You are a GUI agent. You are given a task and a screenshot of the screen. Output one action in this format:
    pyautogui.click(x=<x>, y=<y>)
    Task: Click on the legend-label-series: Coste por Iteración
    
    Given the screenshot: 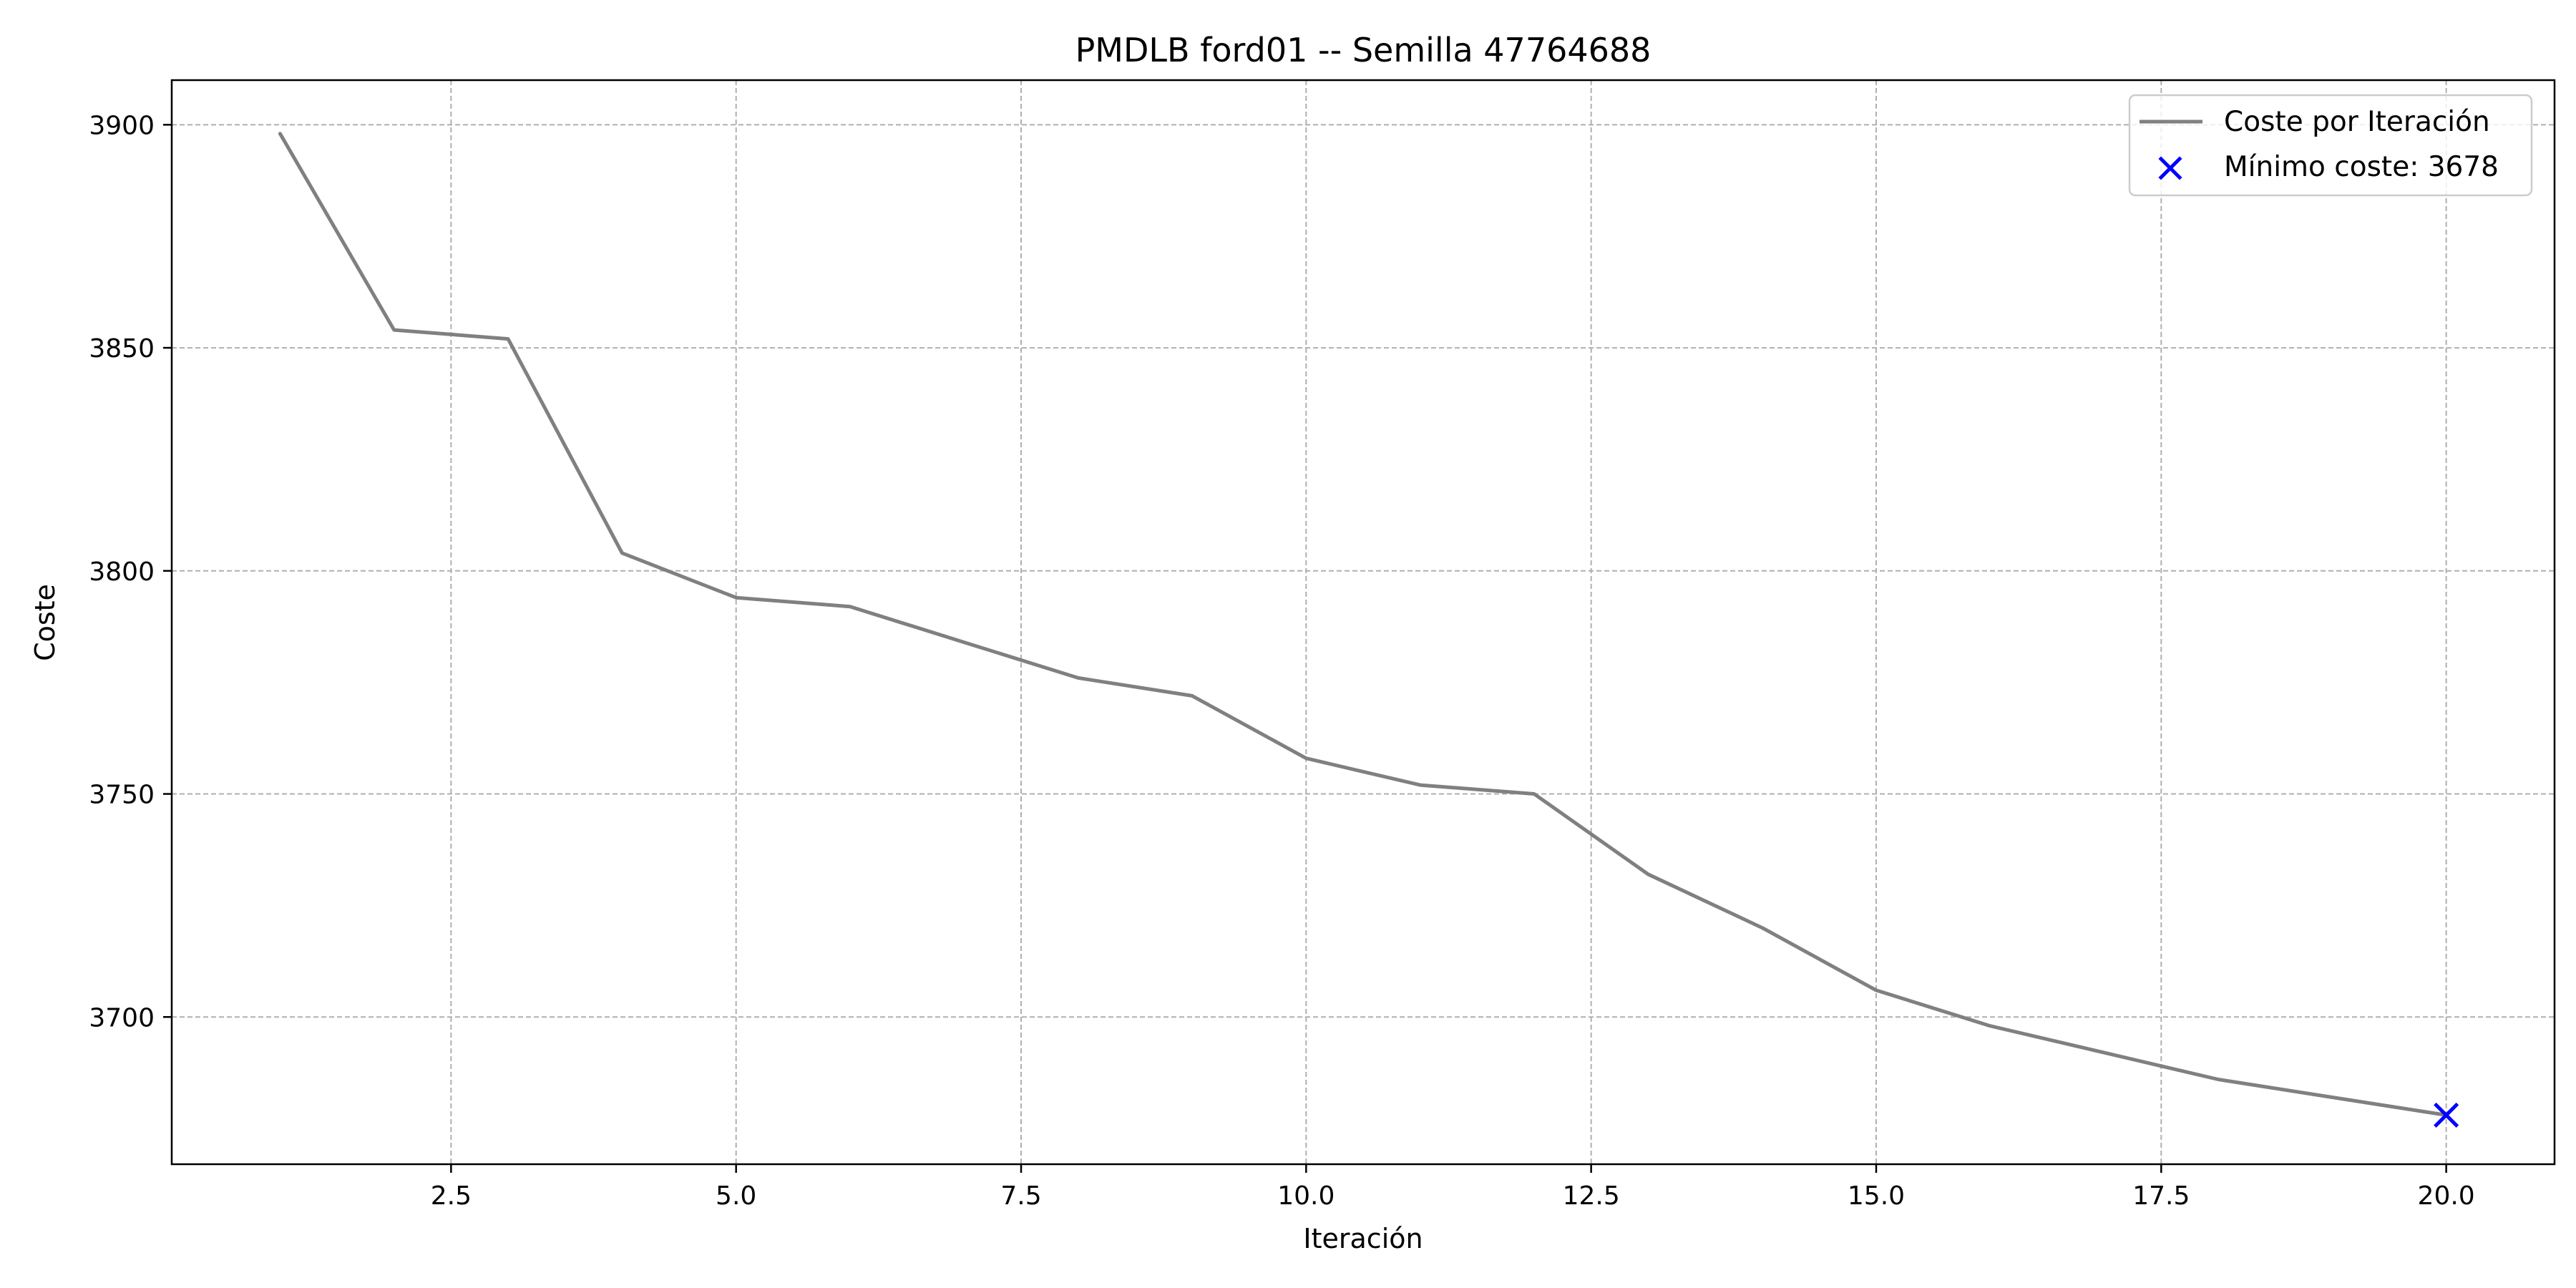 What is the action you would take?
    pyautogui.click(x=2357, y=122)
    